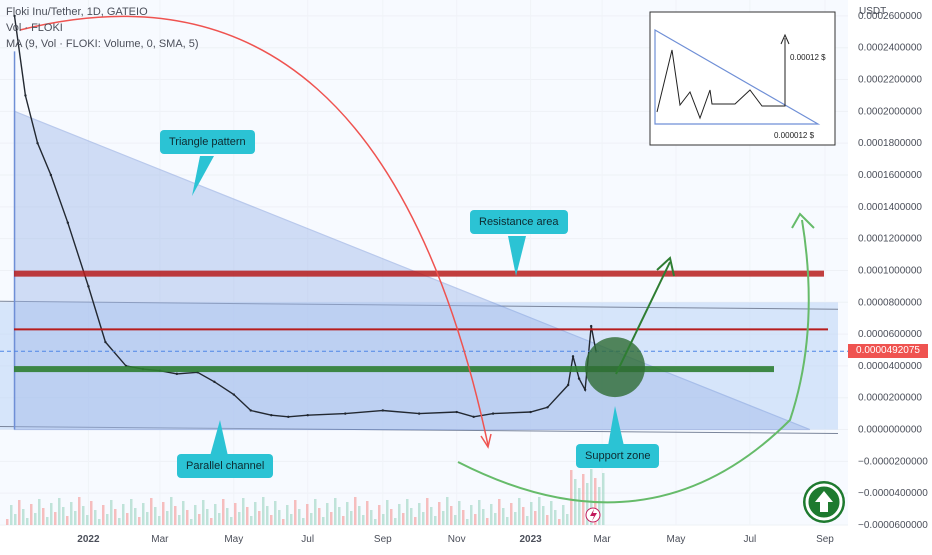 The height and width of the screenshot is (555, 932). Describe the element at coordinates (890, 398) in the screenshot. I see `y-tick-label: 0.0000200000` at that location.